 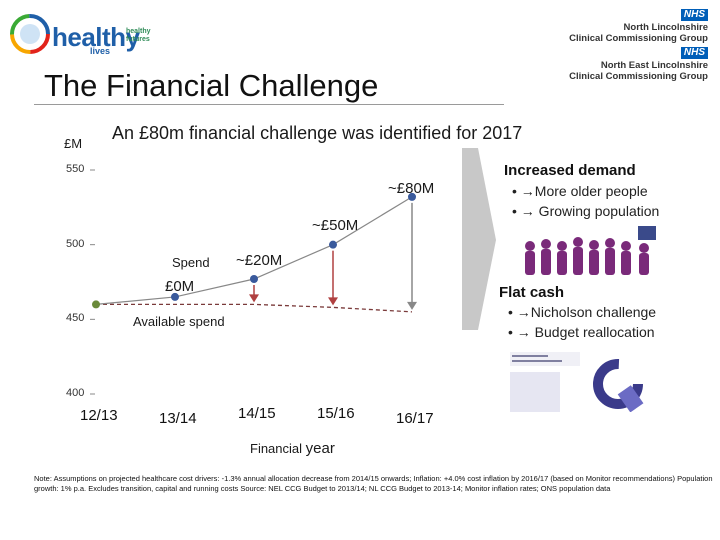 I want to click on page-title: The Financial Challenge, so click(x=211, y=85).